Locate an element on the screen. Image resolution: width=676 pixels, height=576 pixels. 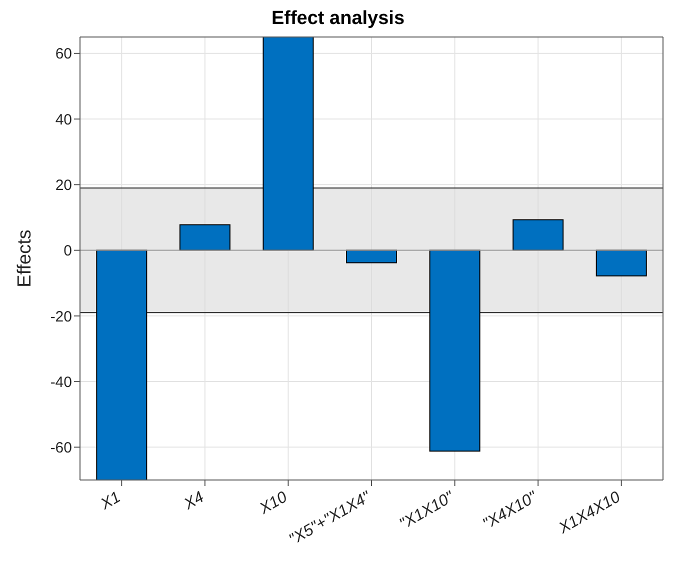
y-tick-label: -60 is located at coordinates (61, 448).